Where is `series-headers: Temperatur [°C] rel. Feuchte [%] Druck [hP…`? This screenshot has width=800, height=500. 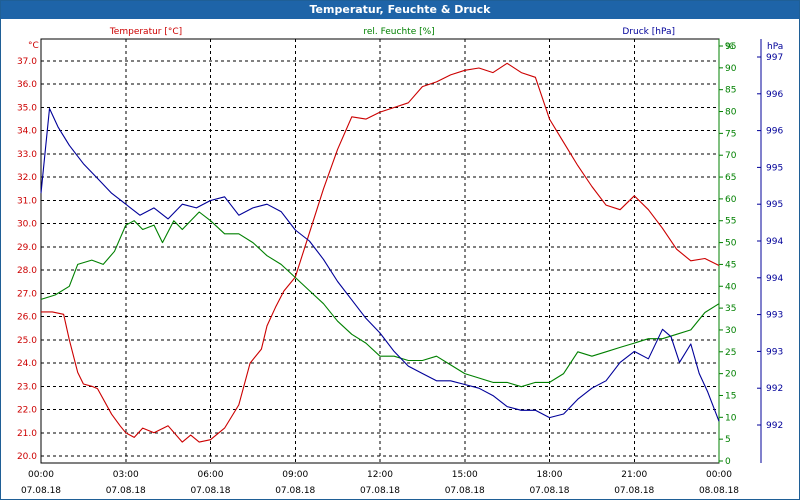 series-headers: Temperatur [°C] rel. Feuchte [%] Druck [hP… is located at coordinates (392, 32).